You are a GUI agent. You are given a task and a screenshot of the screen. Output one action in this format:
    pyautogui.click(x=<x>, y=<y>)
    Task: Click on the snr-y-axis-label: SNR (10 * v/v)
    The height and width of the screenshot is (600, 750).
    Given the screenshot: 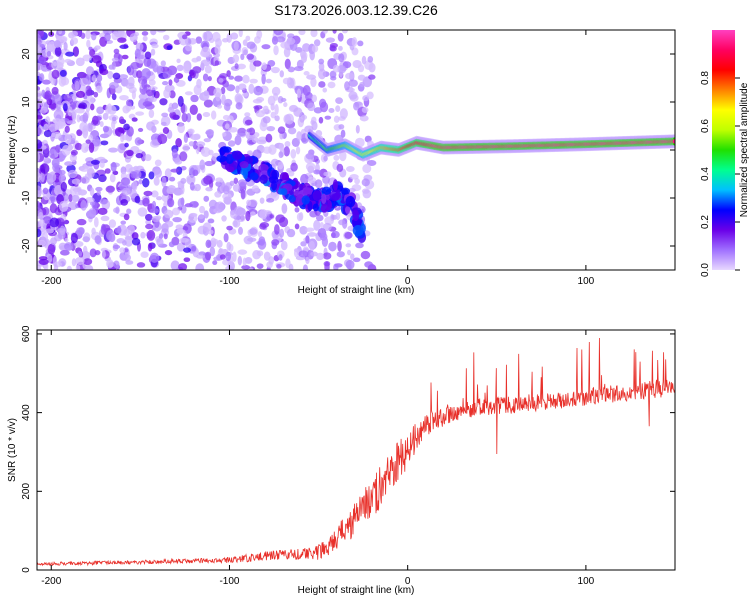 What is the action you would take?
    pyautogui.click(x=12, y=450)
    